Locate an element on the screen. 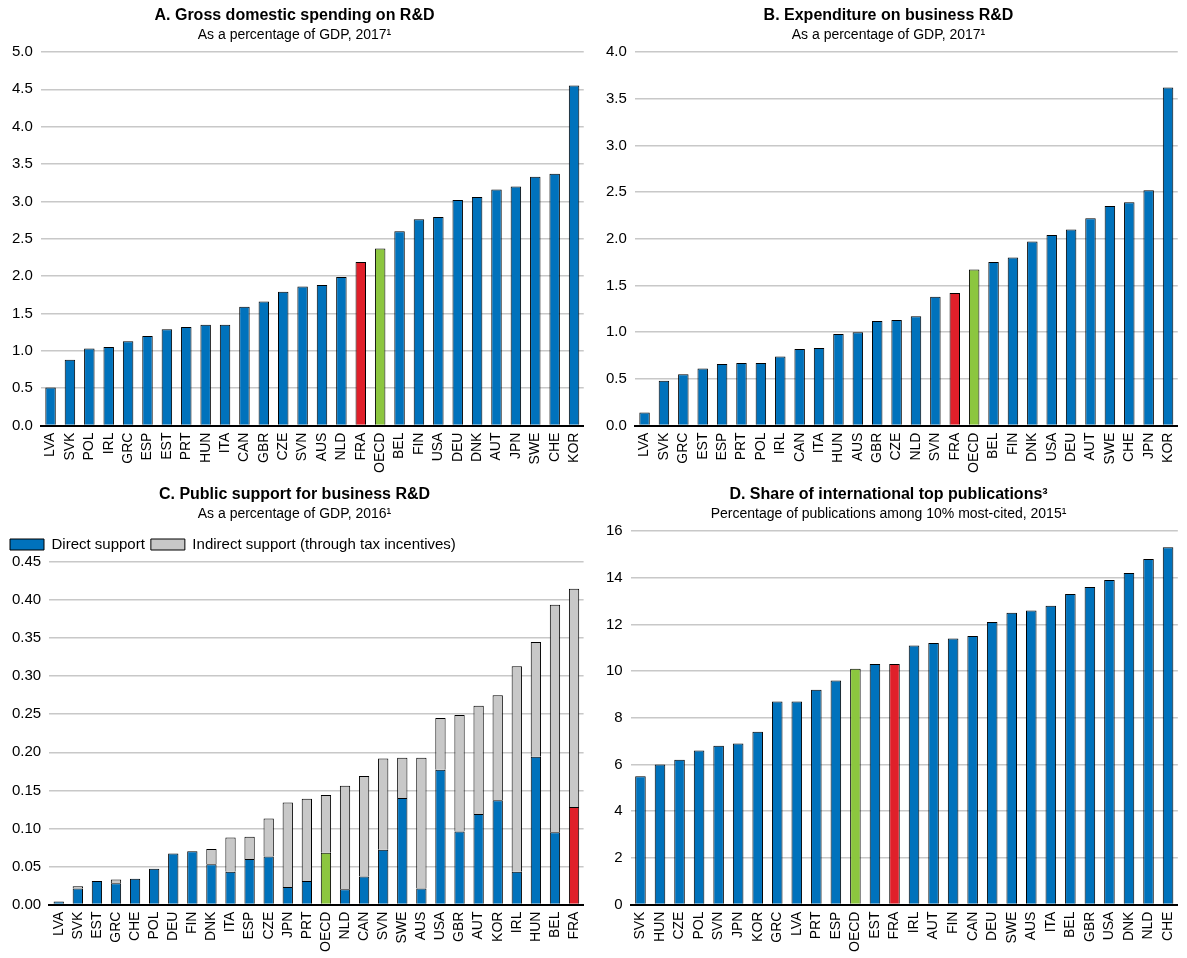 The width and height of the screenshot is (1187, 958). legend-label: Direct support is located at coordinates (98, 543).